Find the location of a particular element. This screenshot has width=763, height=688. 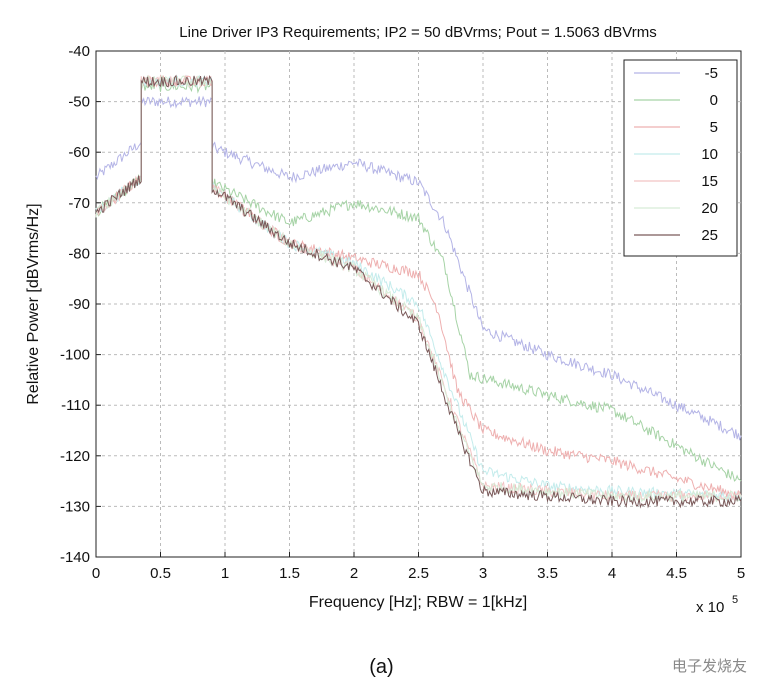

y-tick-label: -60 is located at coordinates (79, 152).